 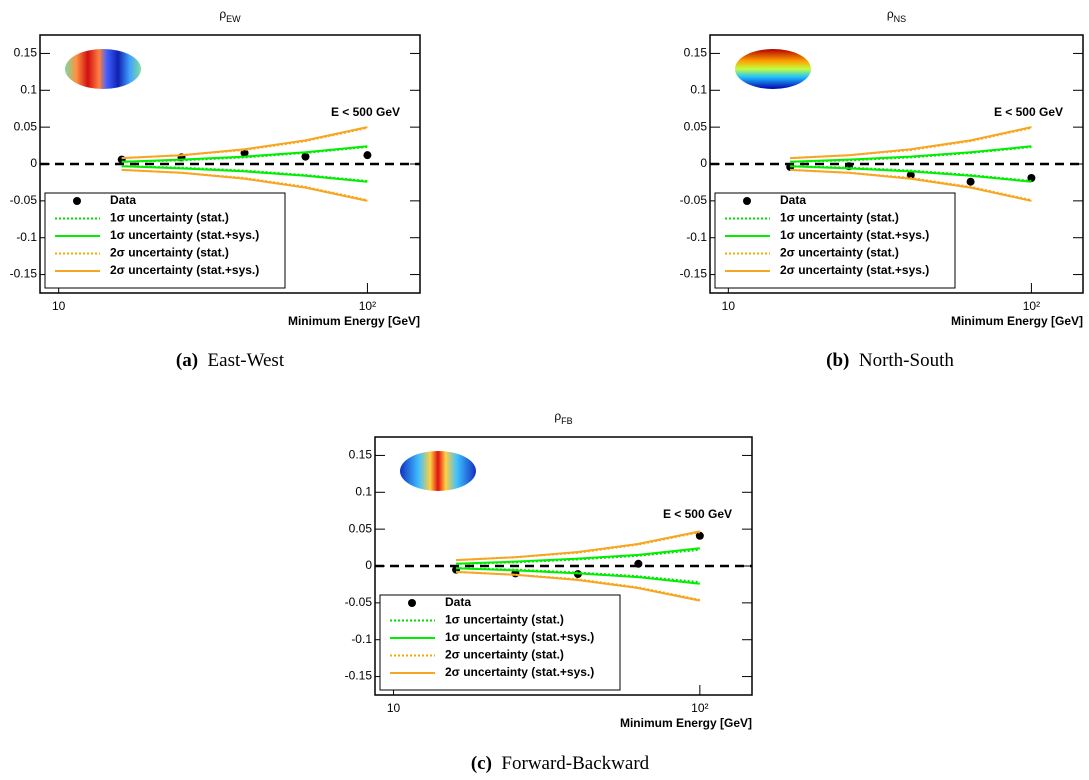 I want to click on caption: (b) North-South, so click(x=890, y=360).